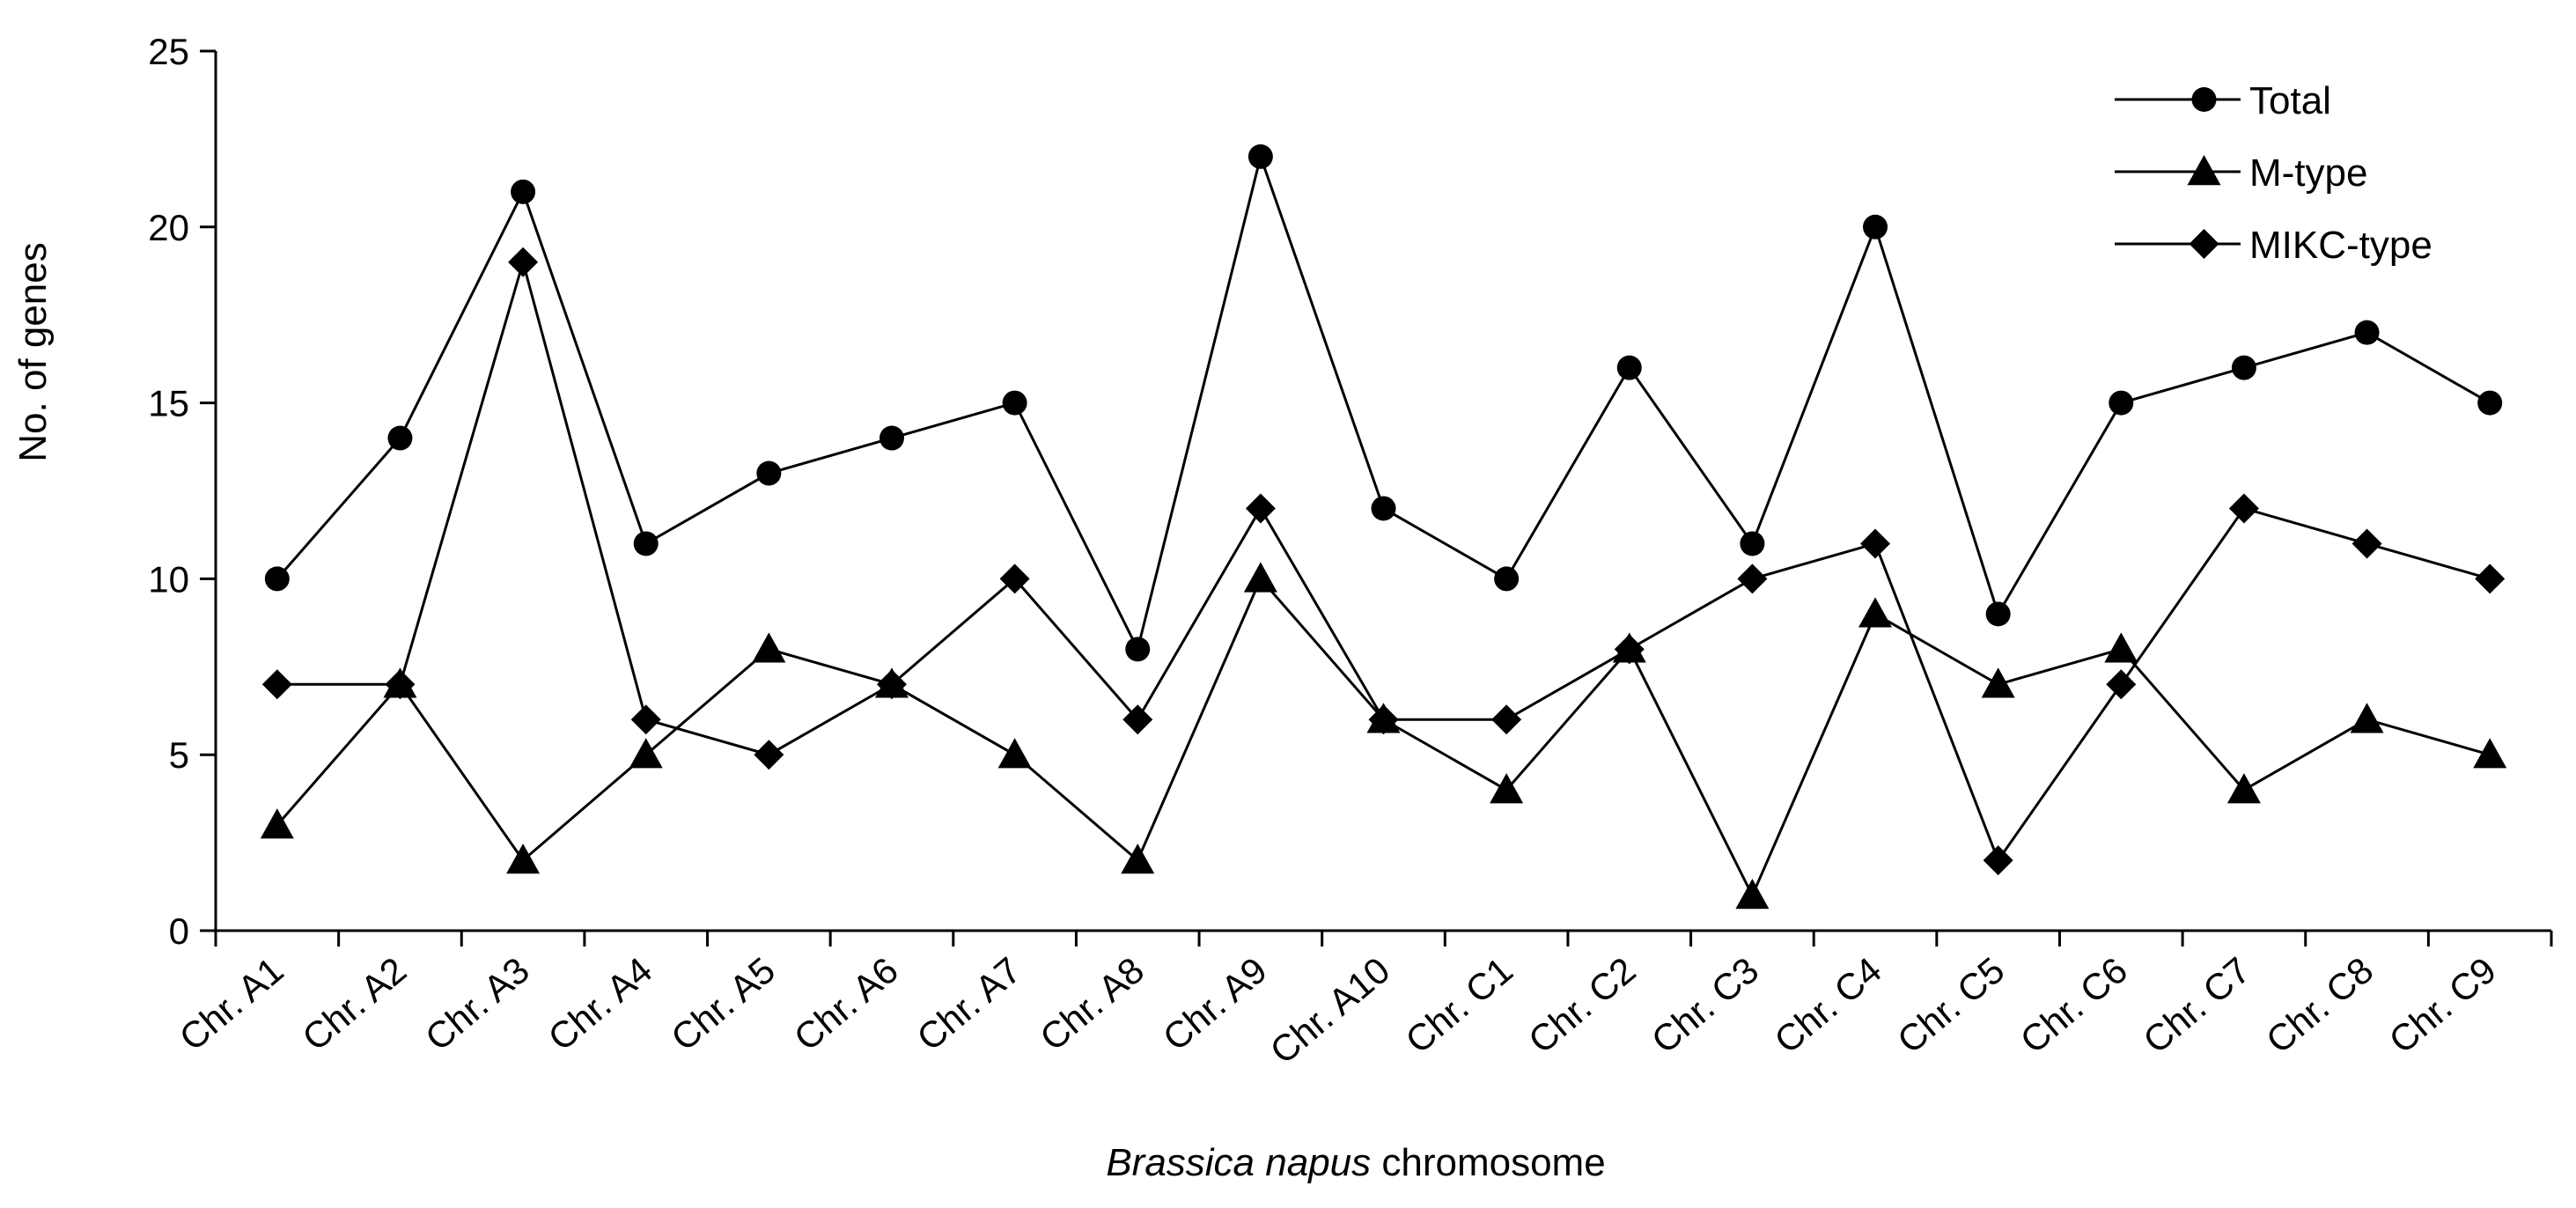 This screenshot has height=1208, width=2576. What do you see at coordinates (33, 352) in the screenshot?
I see `y-axis-title: No. of genes` at bounding box center [33, 352].